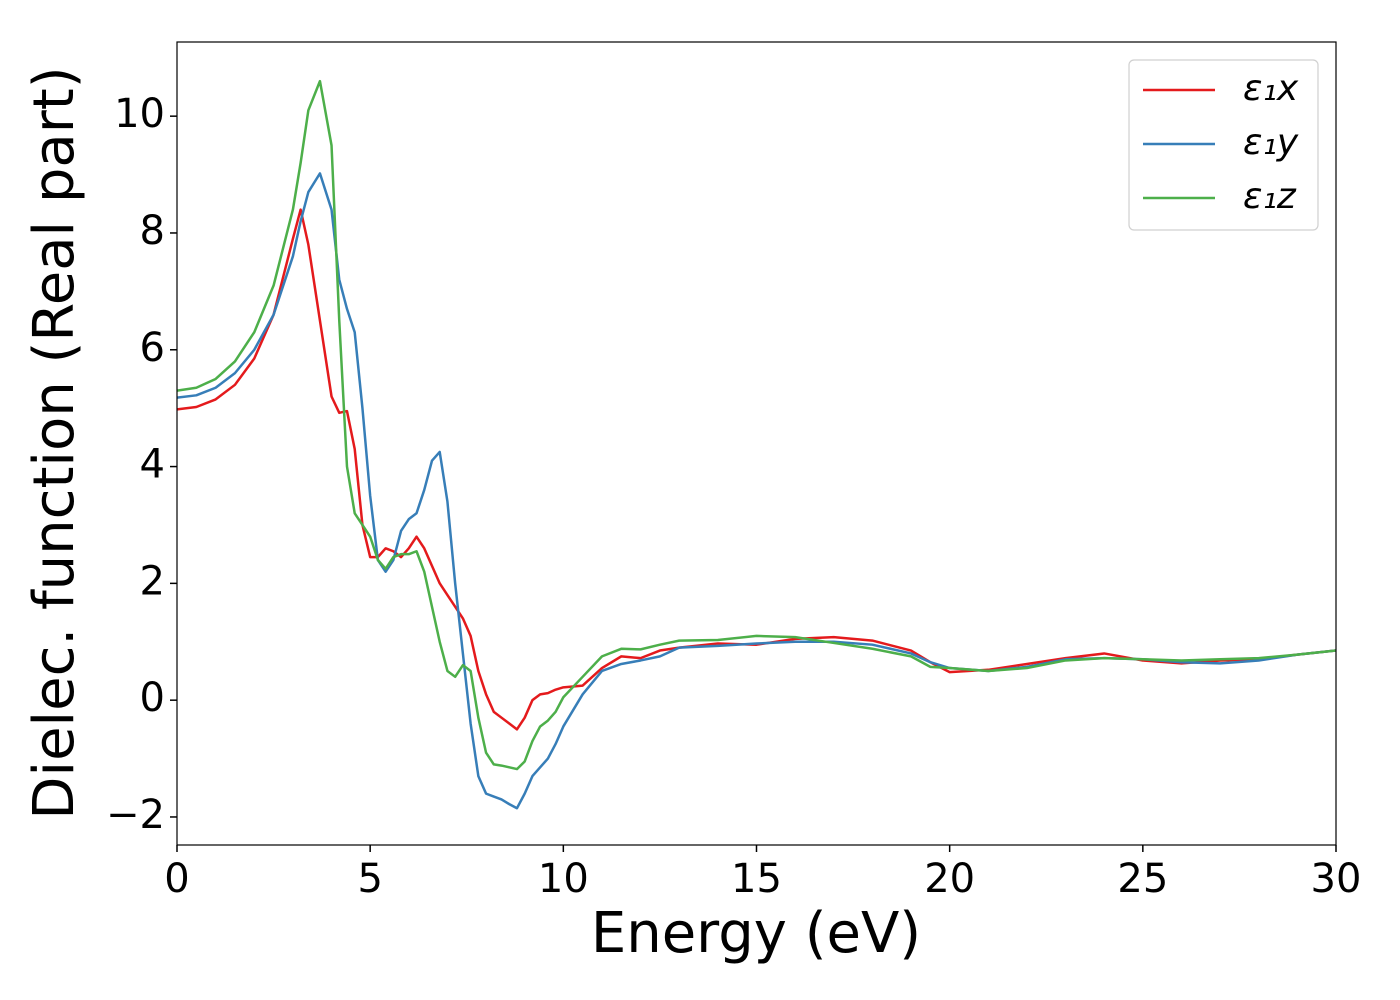  What do you see at coordinates (152, 465) in the screenshot?
I see `y-tick-label: 4` at bounding box center [152, 465].